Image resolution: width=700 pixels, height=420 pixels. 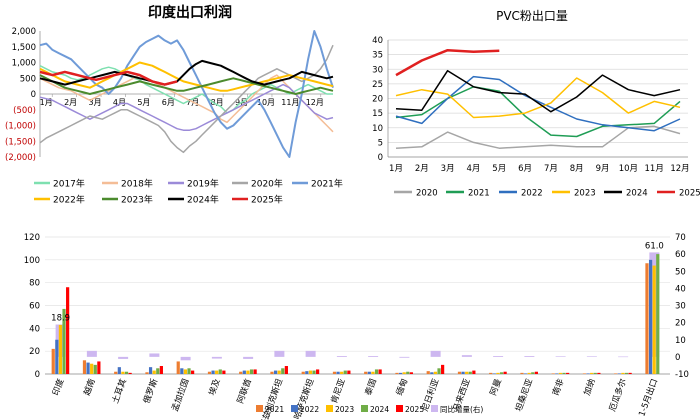 What do you see at coordinates (28, 79) in the screenshot?
I see `chart1-y-tick: 500` at bounding box center [28, 79].